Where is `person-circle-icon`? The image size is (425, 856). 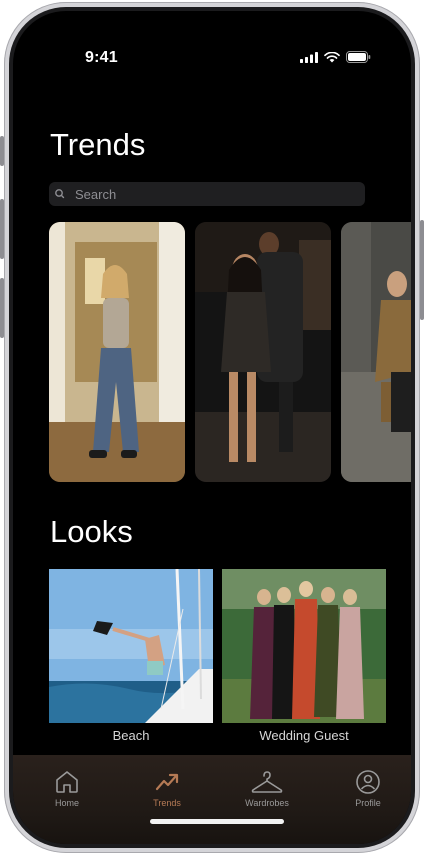 person-circle-icon is located at coordinates (368, 782).